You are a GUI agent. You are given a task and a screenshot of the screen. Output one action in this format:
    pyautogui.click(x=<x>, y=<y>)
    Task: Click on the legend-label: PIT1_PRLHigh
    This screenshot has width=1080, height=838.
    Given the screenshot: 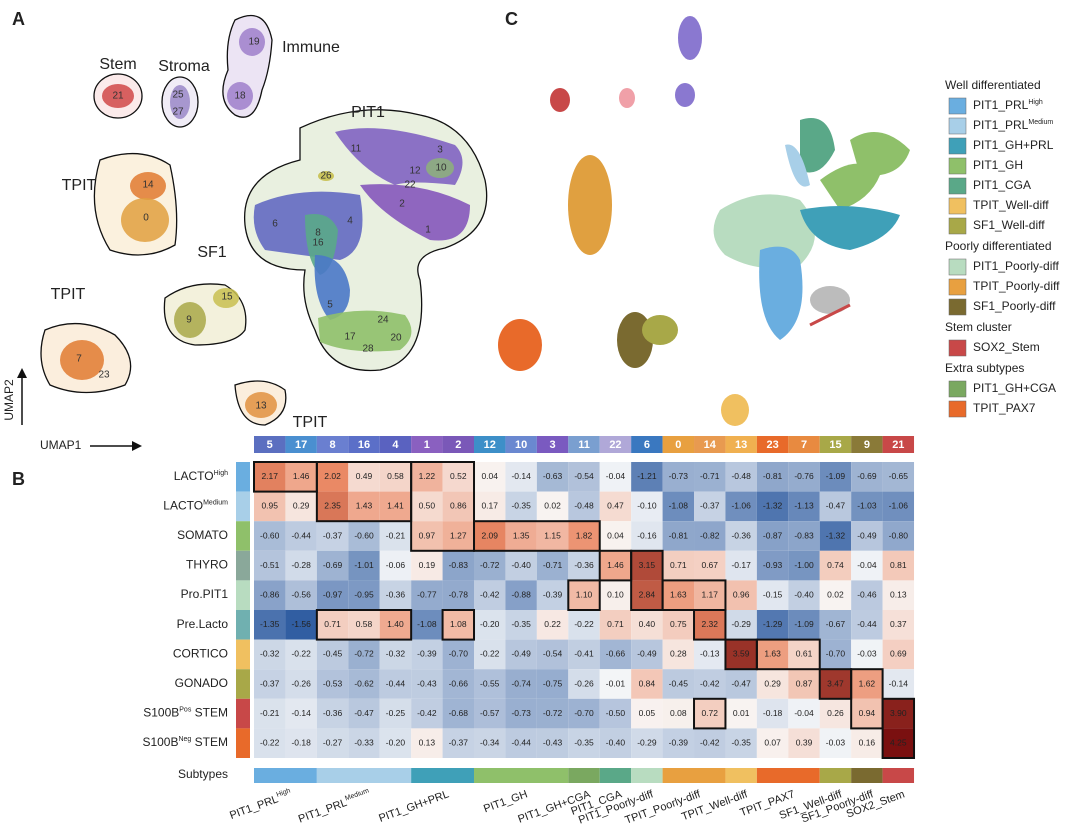 What is the action you would take?
    pyautogui.click(x=1008, y=105)
    